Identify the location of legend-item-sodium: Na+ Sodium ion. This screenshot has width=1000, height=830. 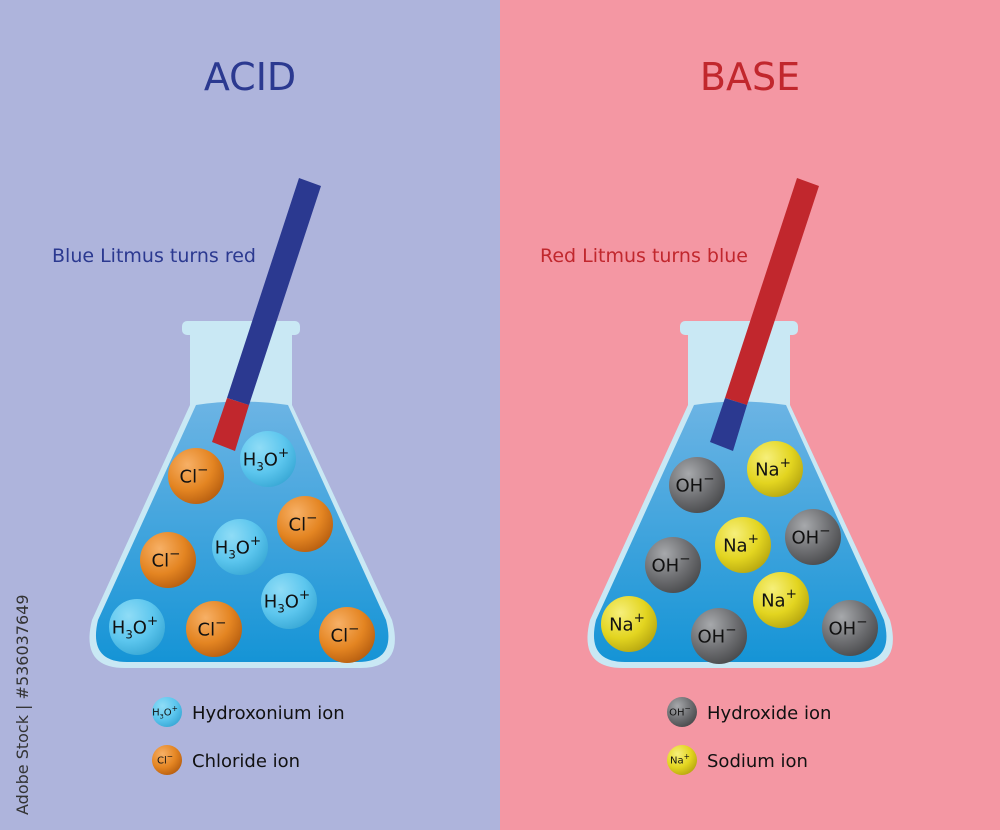
(737, 760).